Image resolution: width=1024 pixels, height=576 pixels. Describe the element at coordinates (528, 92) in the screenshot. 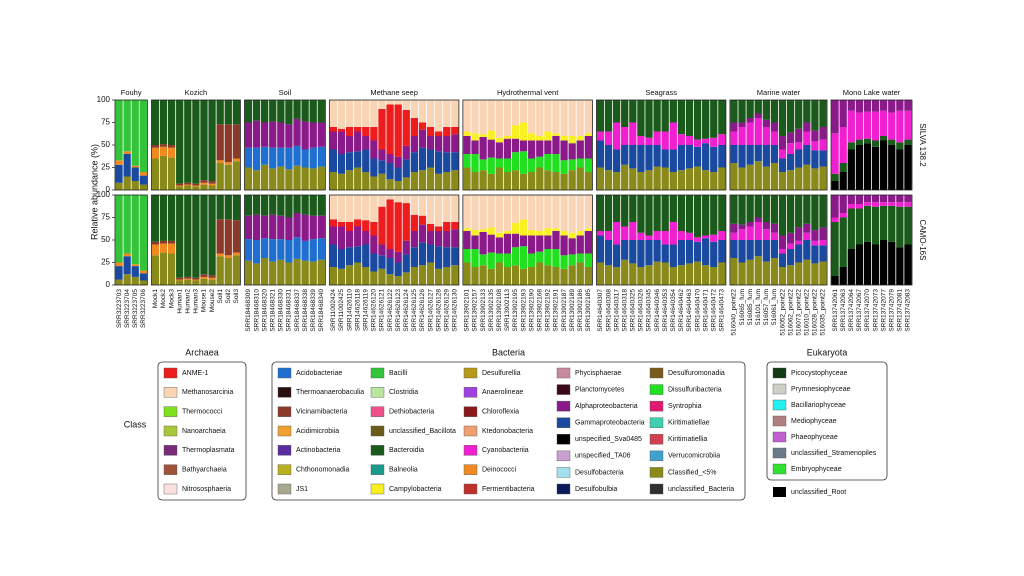

I see `panel-title: Hydrothermal vent` at that location.